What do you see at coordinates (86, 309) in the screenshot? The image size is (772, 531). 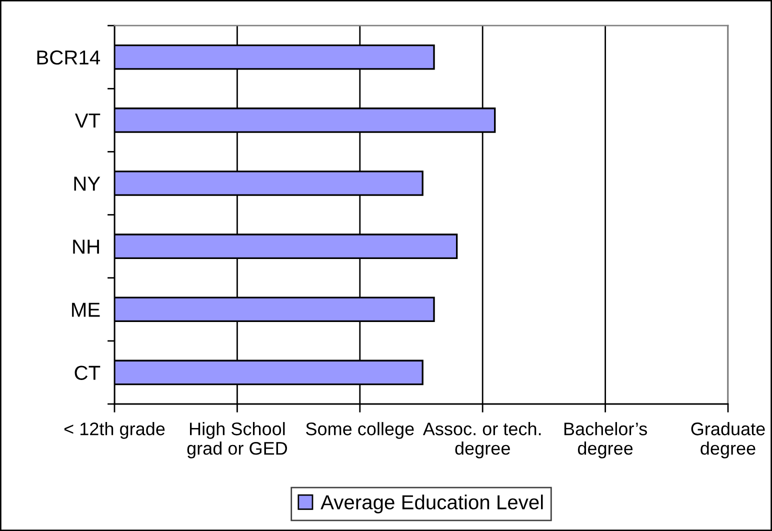 I see `y-tick-label: ME` at bounding box center [86, 309].